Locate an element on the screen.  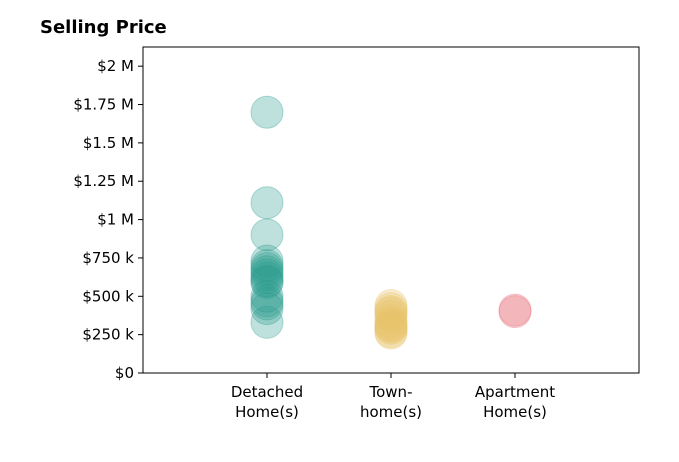
x-tick-label: Town-home(s) is located at coordinates (391, 402).